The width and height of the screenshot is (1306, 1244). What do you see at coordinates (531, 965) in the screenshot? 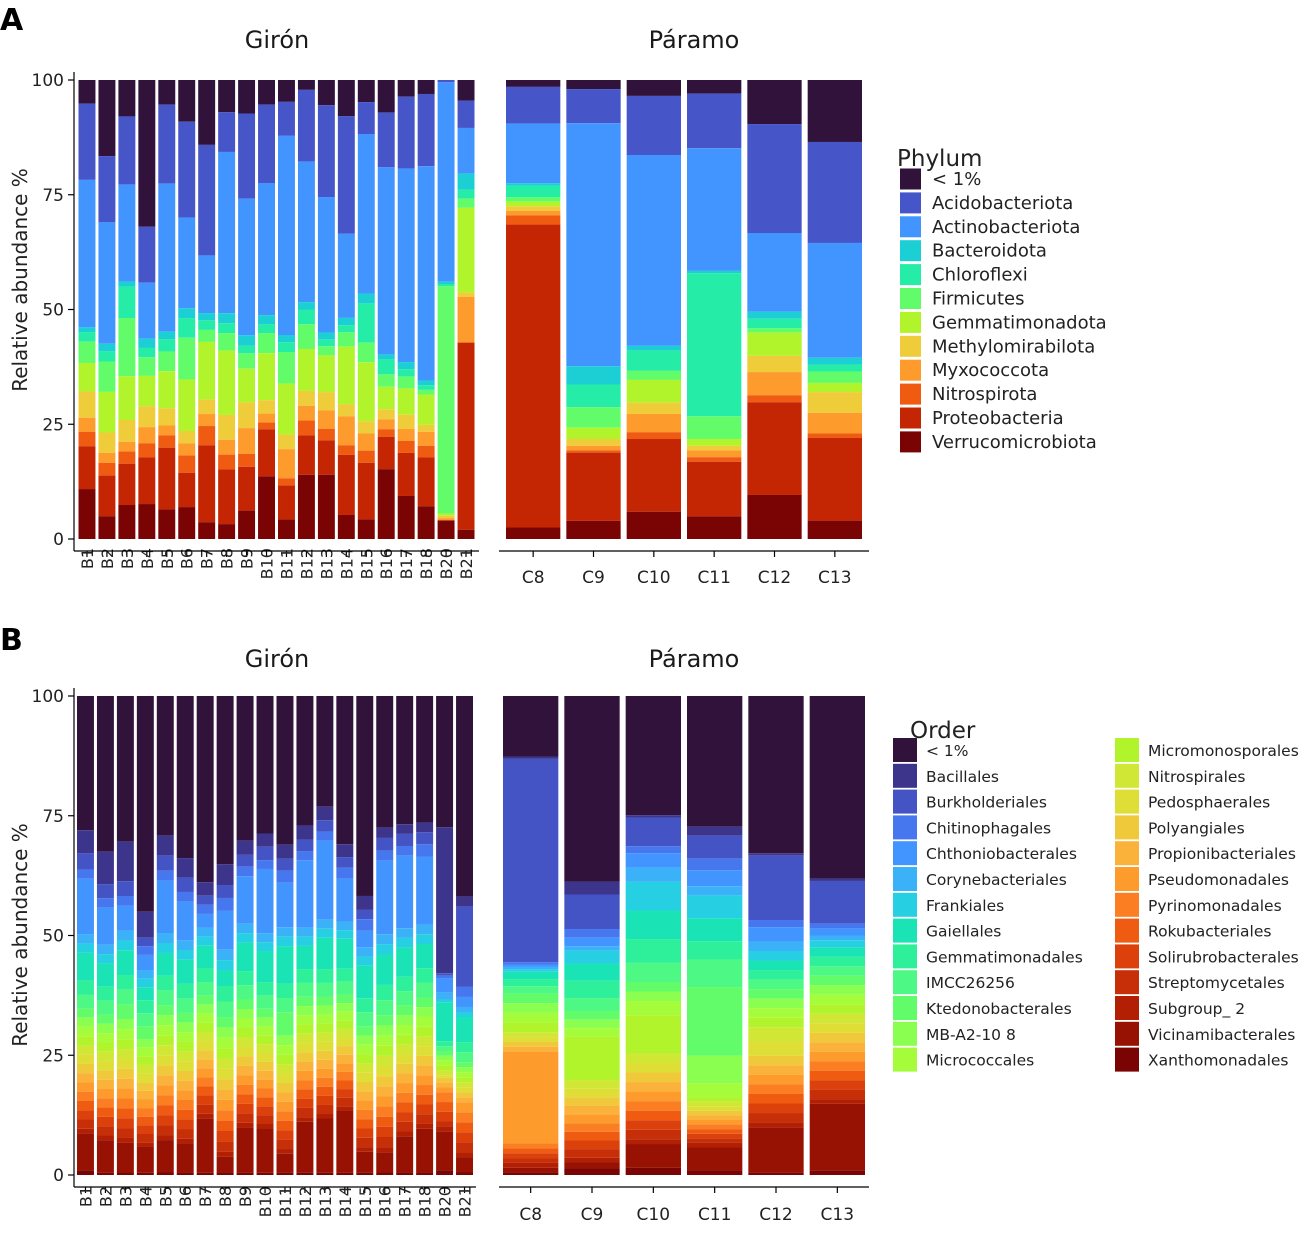
I see `bar-segment-c8-chthoniobacterales` at bounding box center [531, 965].